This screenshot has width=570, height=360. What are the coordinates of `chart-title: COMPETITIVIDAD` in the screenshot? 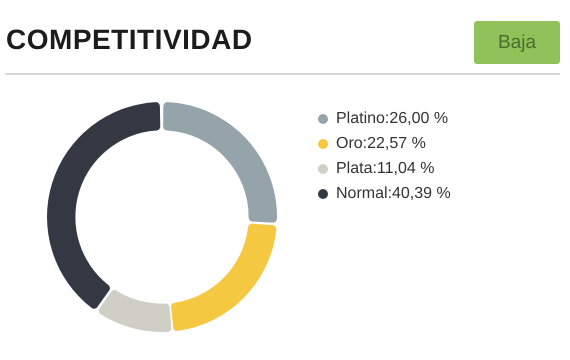 It's located at (129, 40).